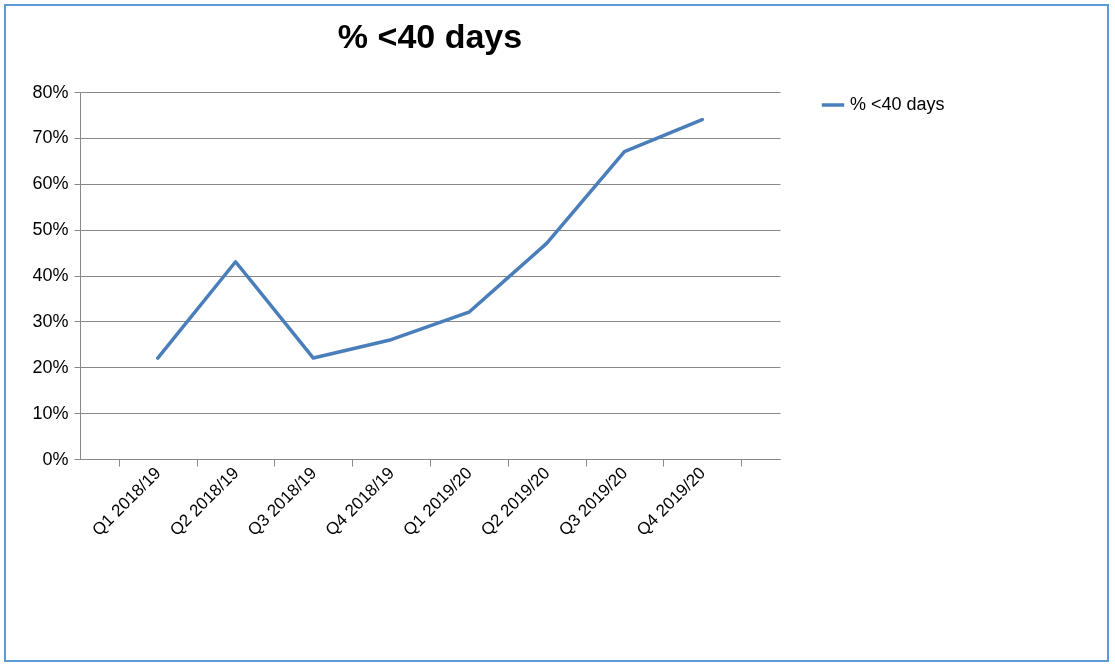 This screenshot has width=1115, height=668. Describe the element at coordinates (50, 412) in the screenshot. I see `y-tick-label: 10%` at that location.